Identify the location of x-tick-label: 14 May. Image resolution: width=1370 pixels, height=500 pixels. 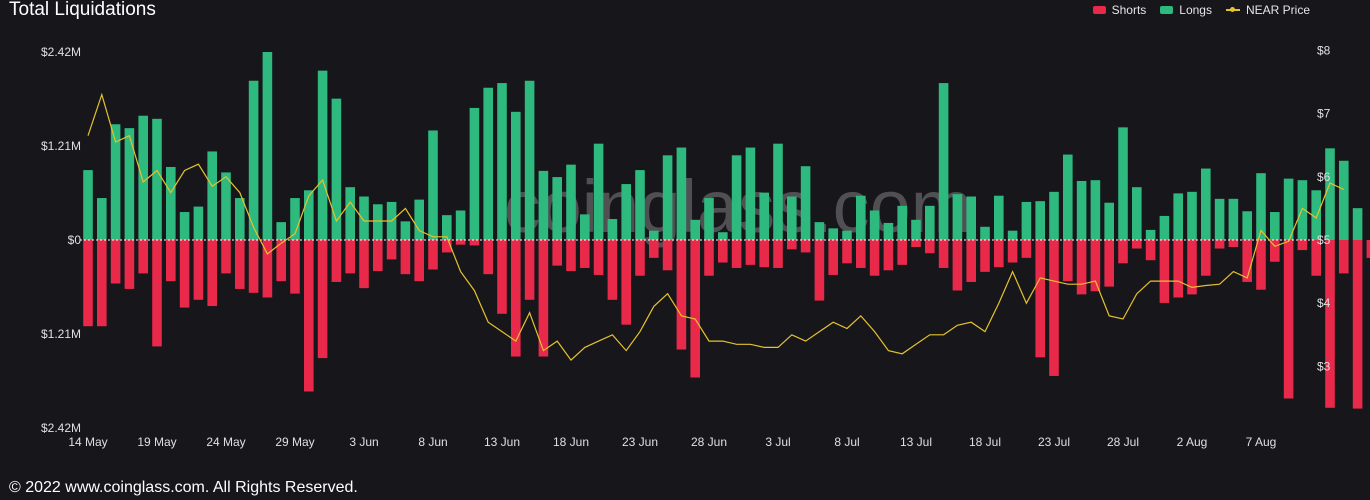
(87, 442).